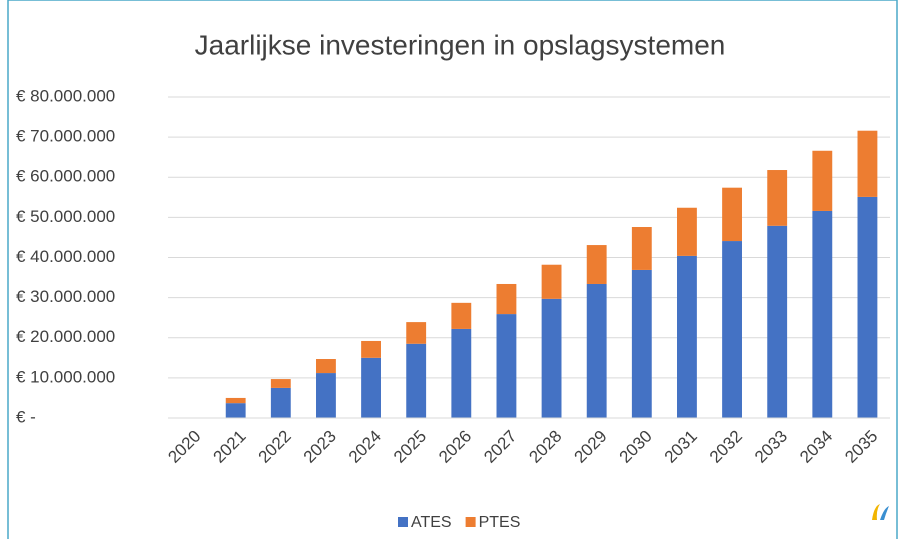 The image size is (905, 539). Describe the element at coordinates (275, 447) in the screenshot. I see `x-tick-label: 2022` at that location.